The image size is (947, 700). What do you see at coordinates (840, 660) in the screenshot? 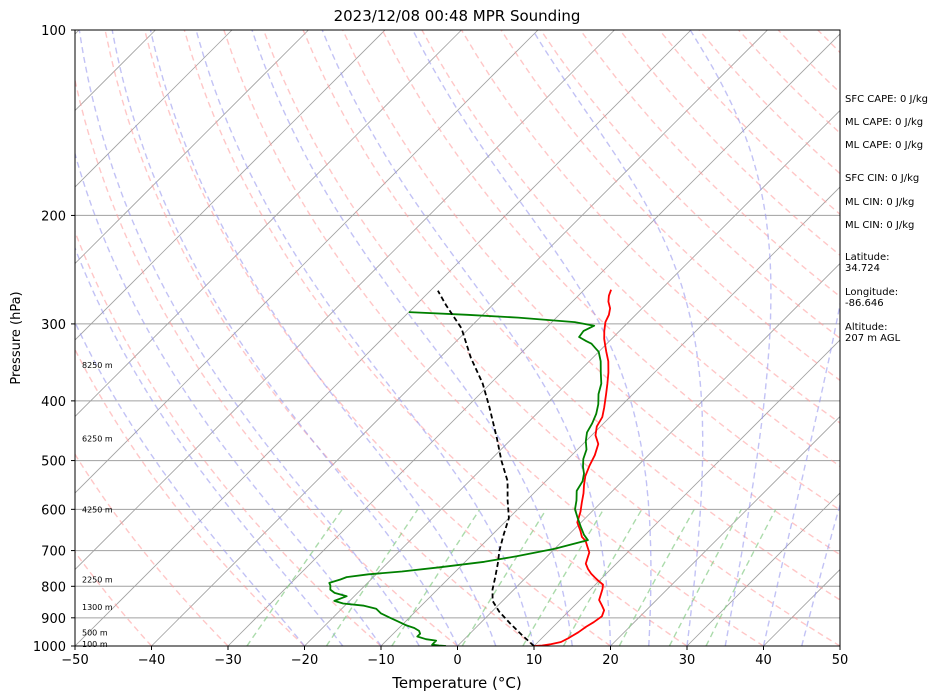
I see `x-tick-label: 50` at bounding box center [840, 660].